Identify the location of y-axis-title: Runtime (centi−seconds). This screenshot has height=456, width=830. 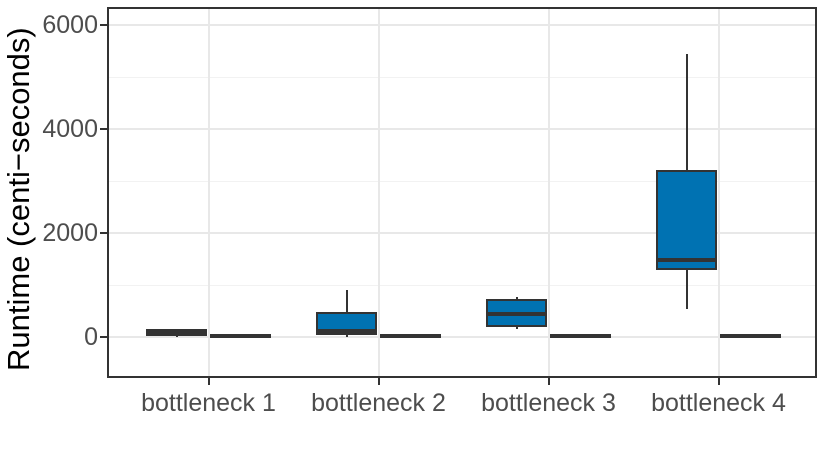
(18, 199).